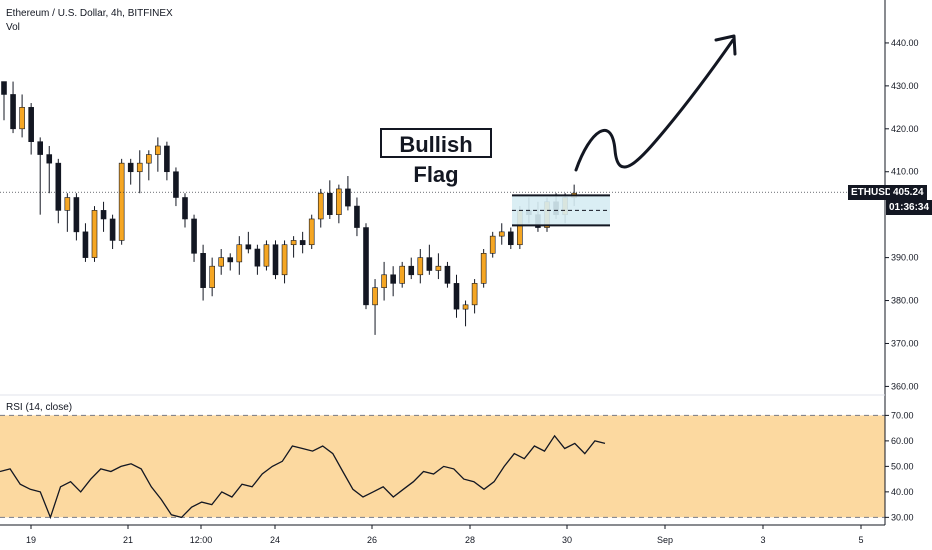 The height and width of the screenshot is (550, 932). Describe the element at coordinates (201, 540) in the screenshot. I see `time-tick-label: 12:00` at that location.